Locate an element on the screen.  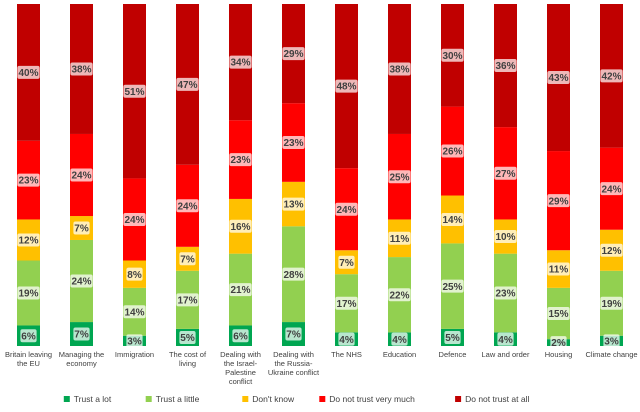
data-label: 16% is located at coordinates (240, 227).